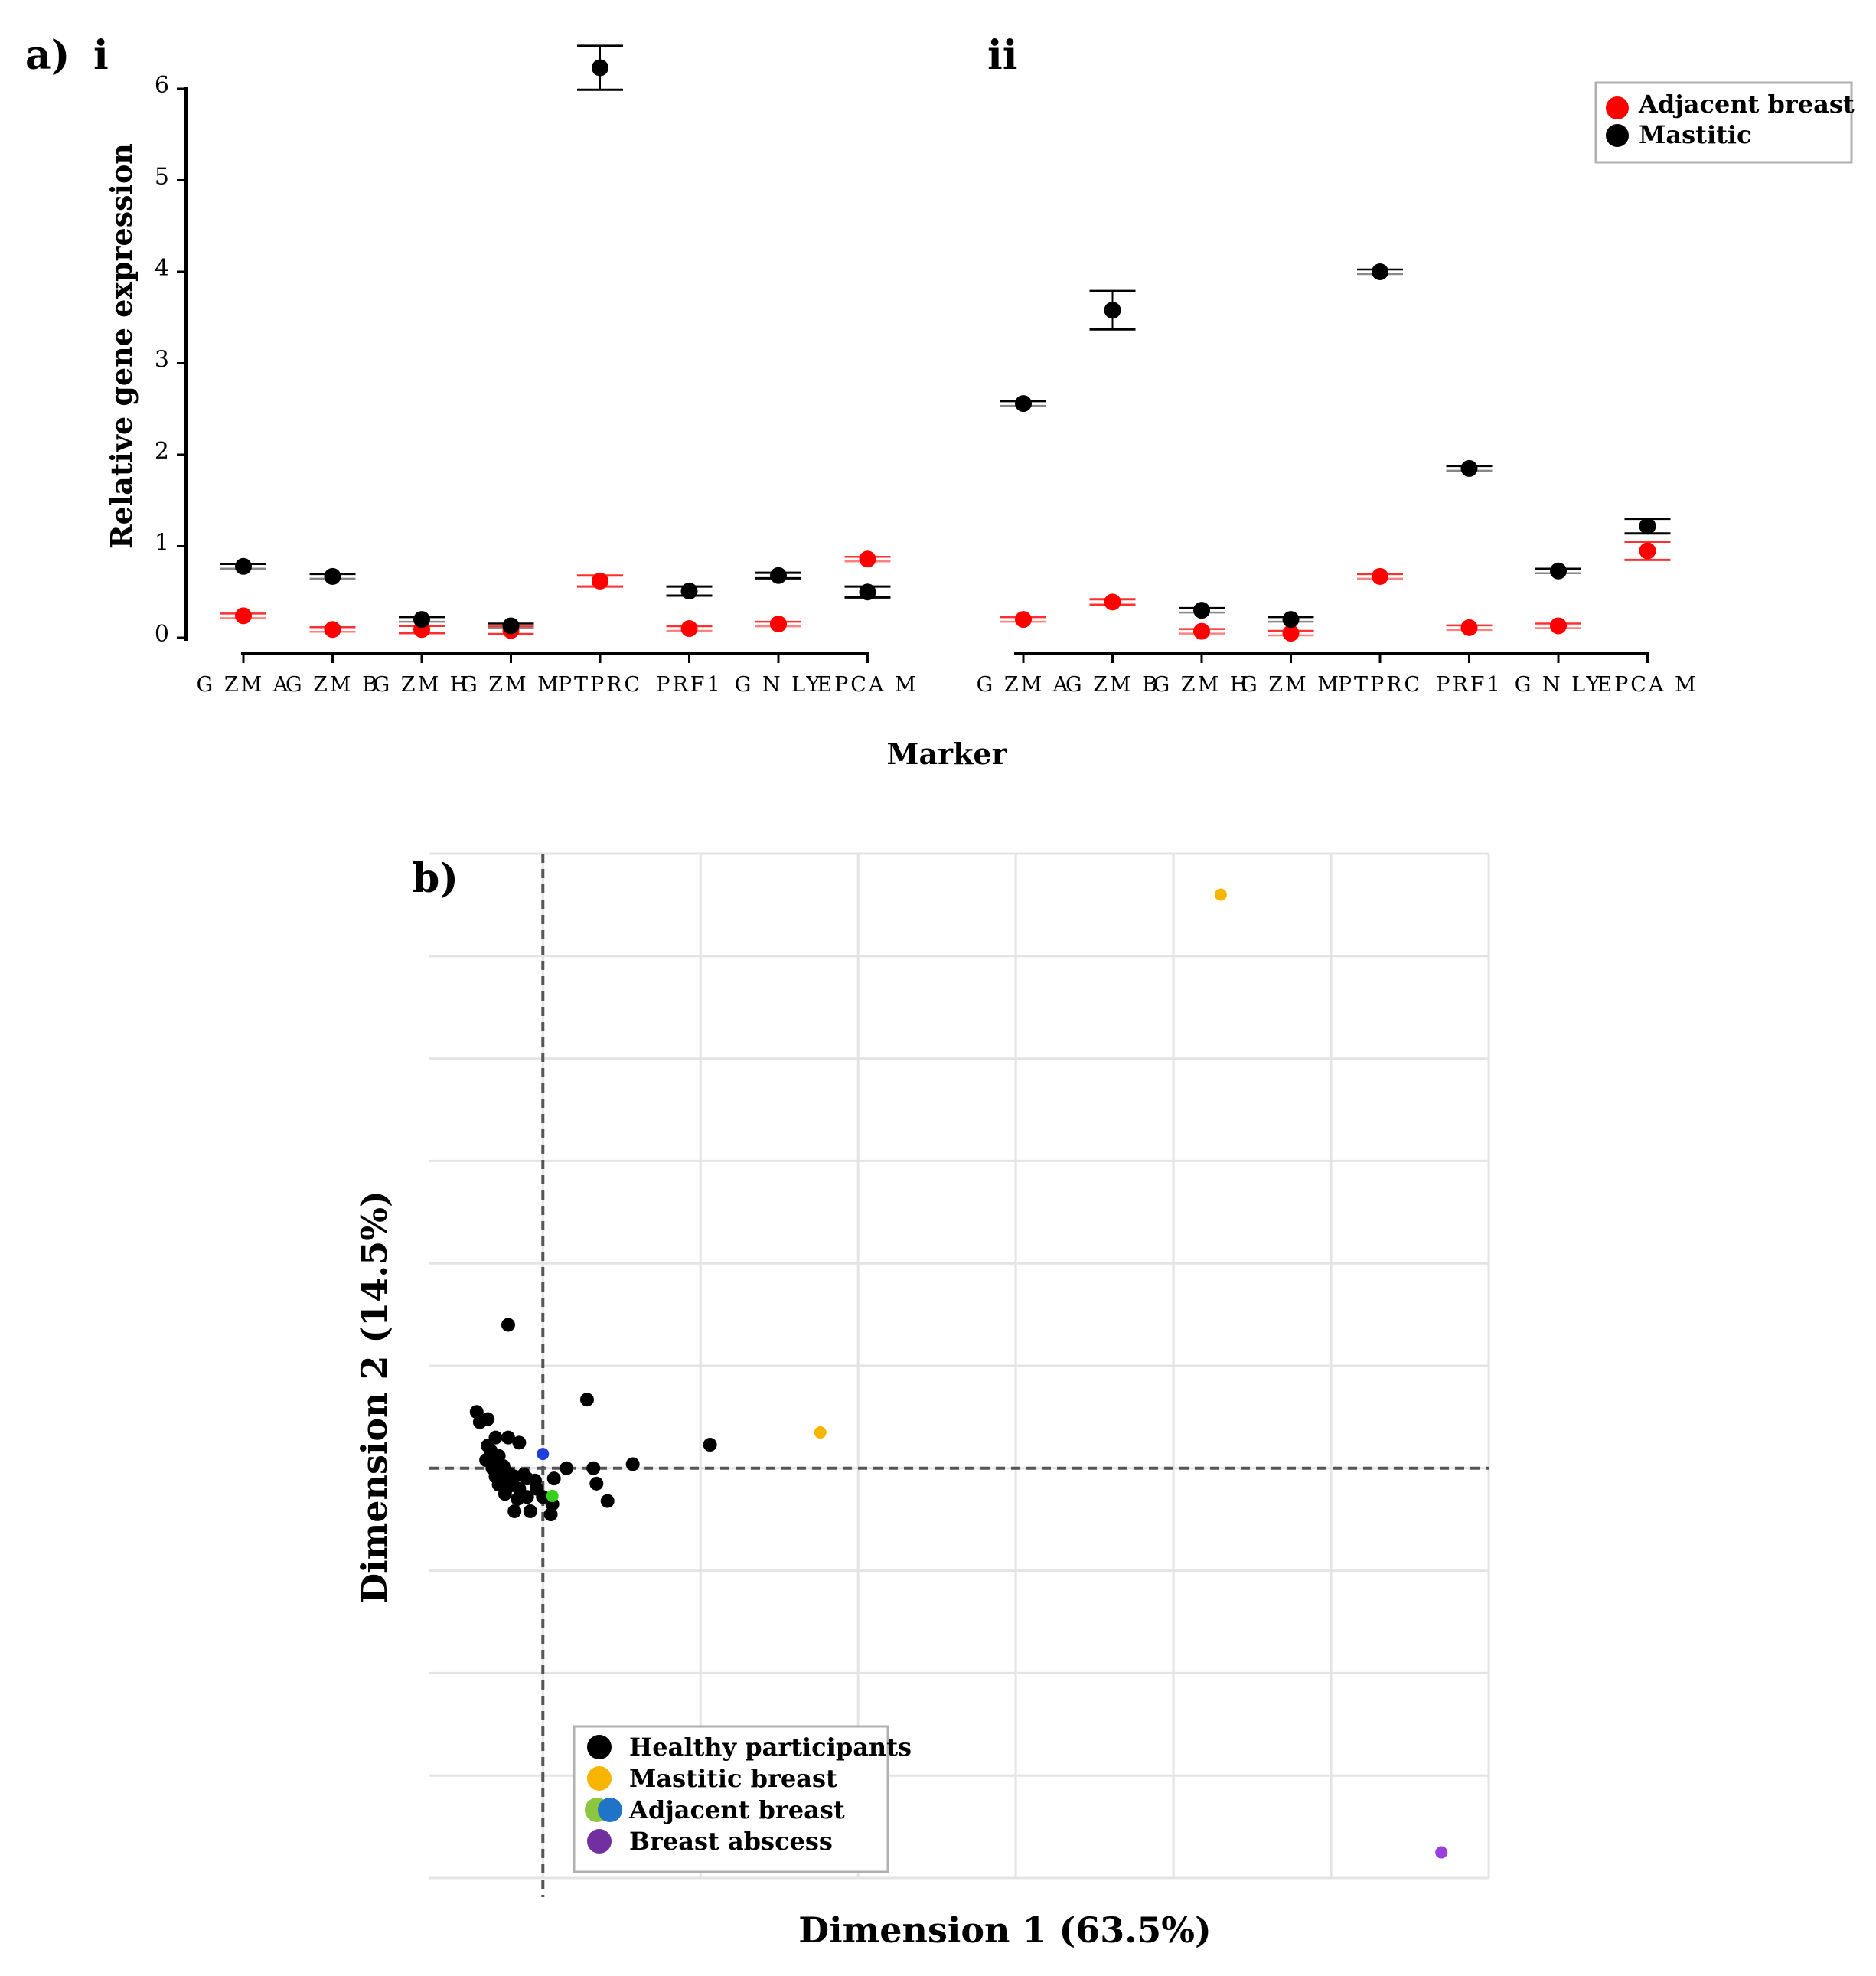 The image size is (1876, 1976). What do you see at coordinates (162, 634) in the screenshot?
I see `y-tick-label: 0` at bounding box center [162, 634].